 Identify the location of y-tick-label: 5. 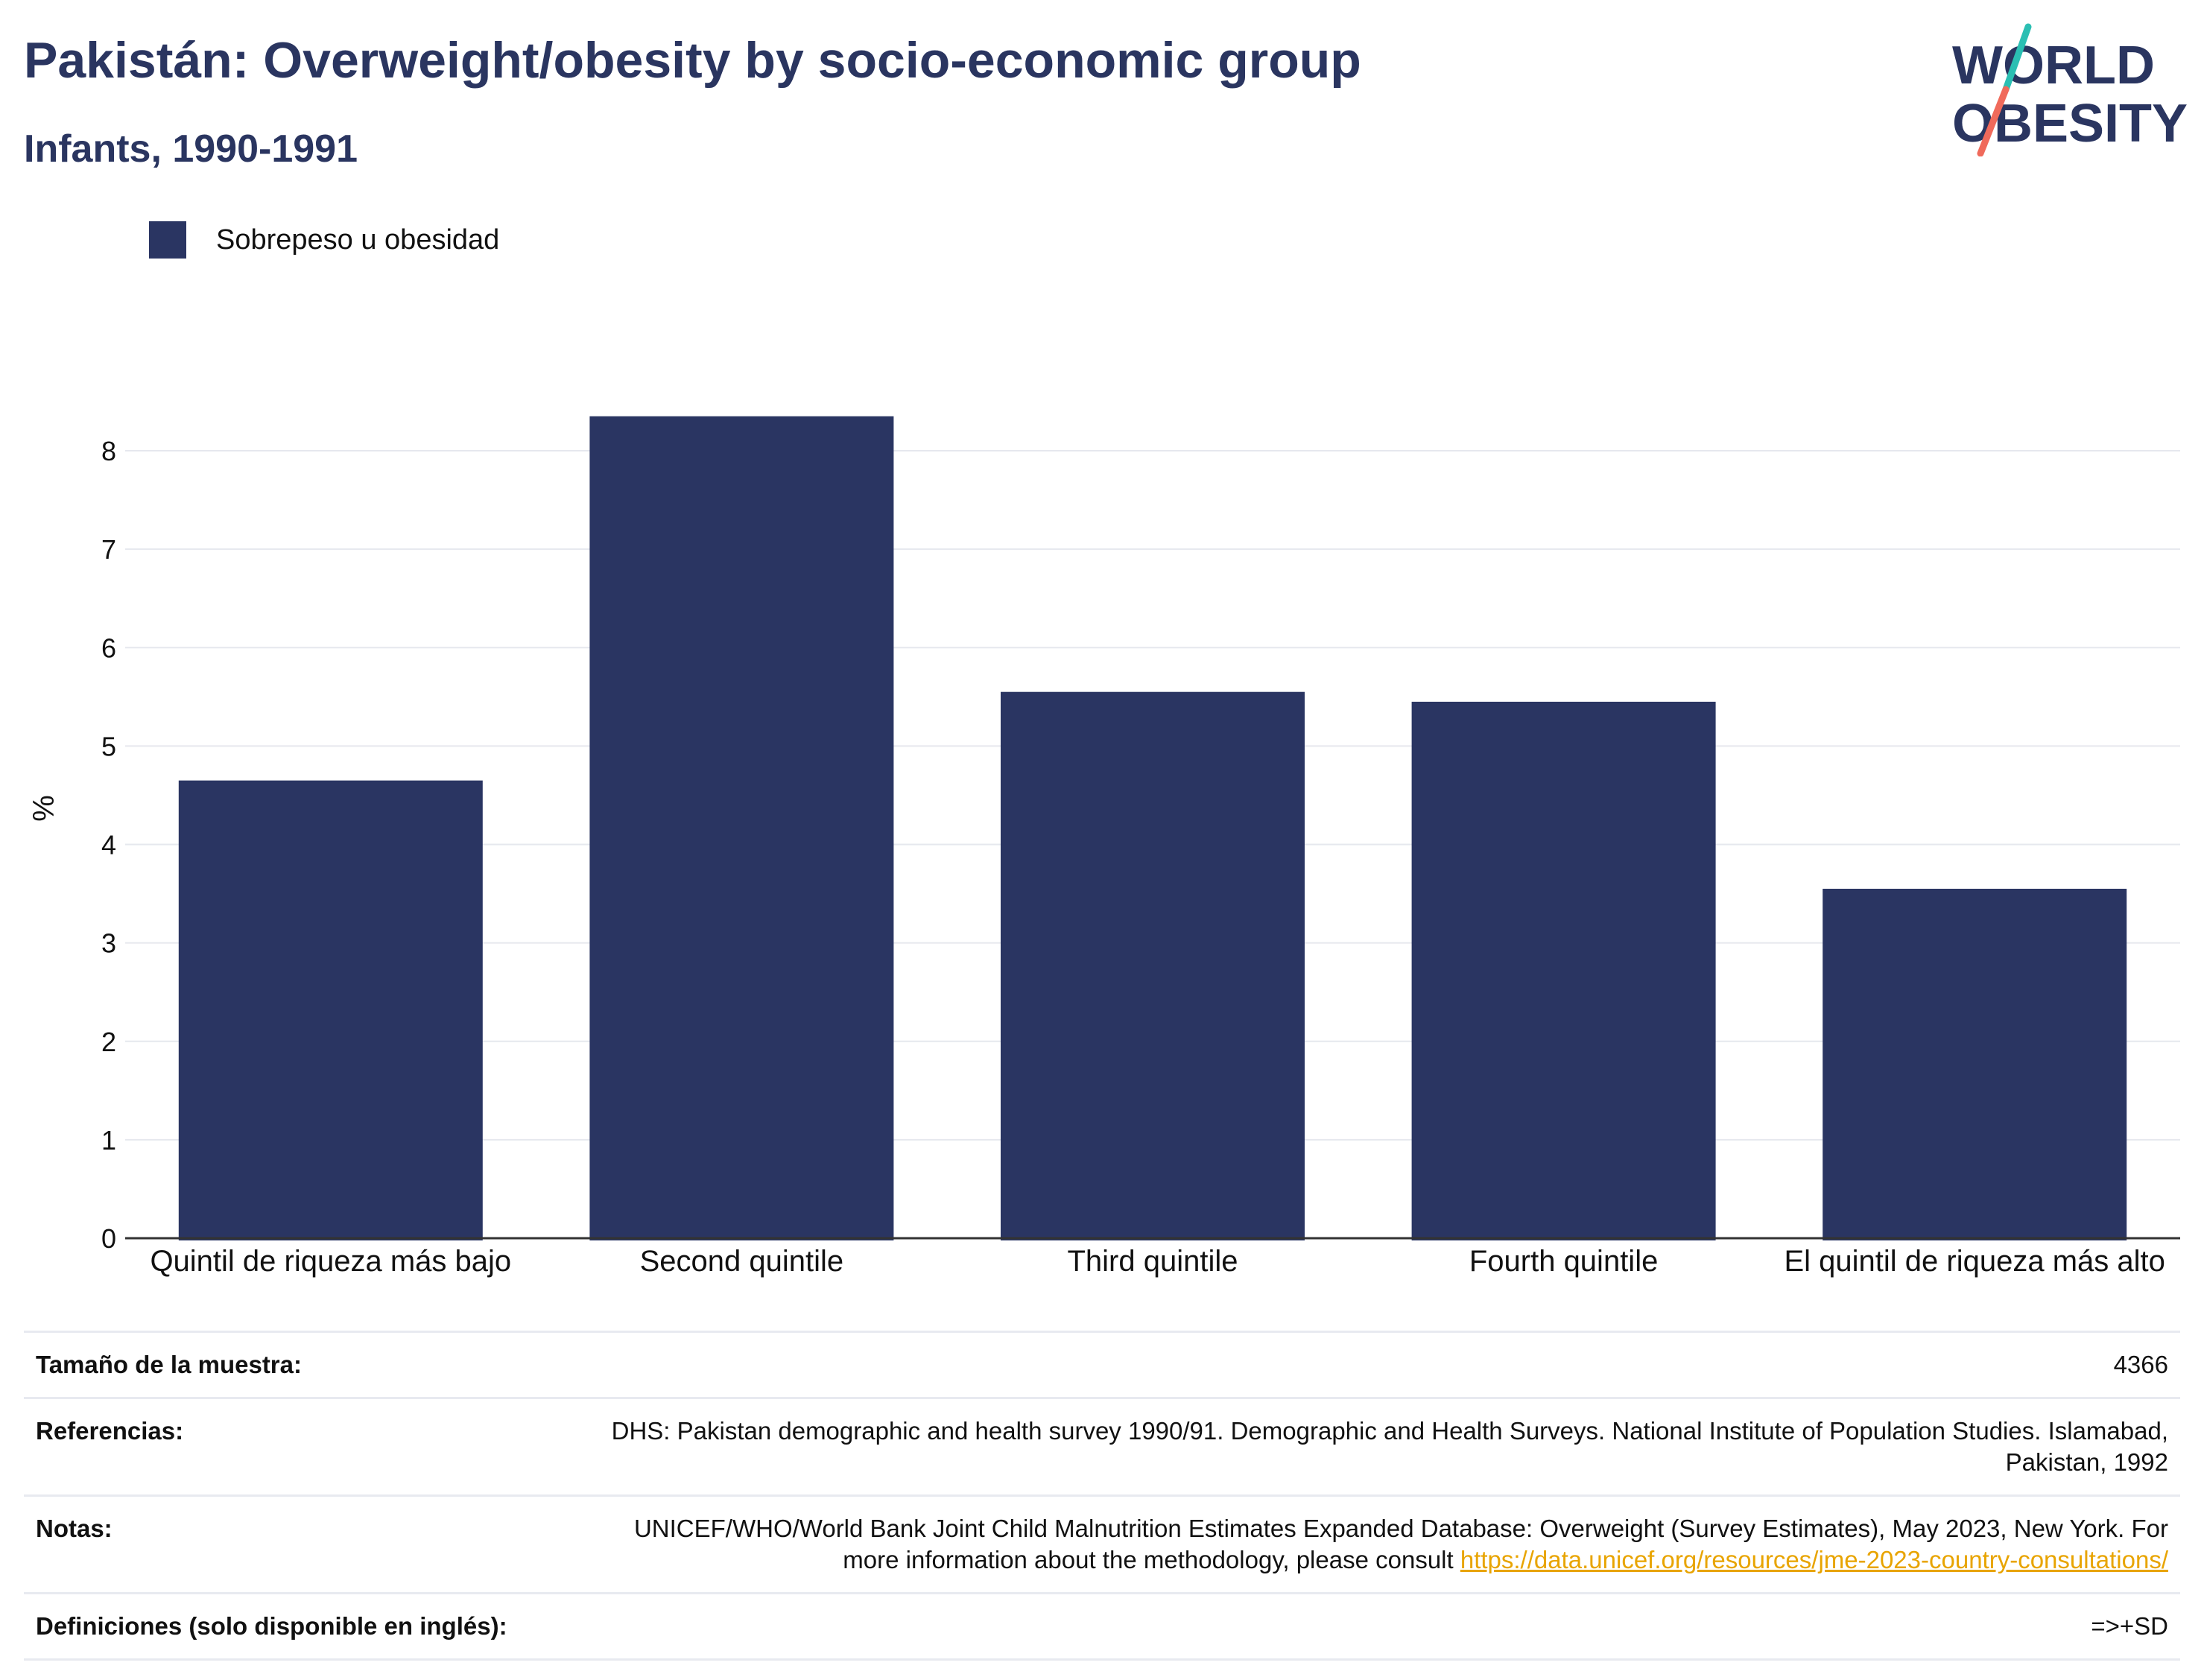
(108, 746).